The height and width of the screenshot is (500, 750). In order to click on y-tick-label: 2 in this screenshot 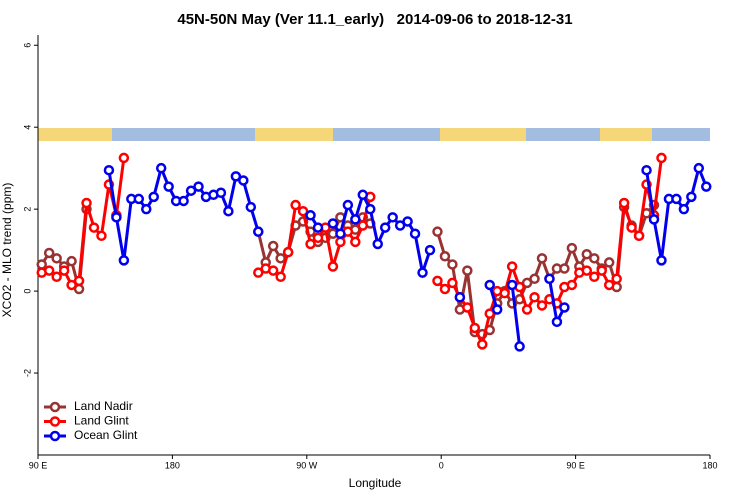, I will do `click(27, 209)`.